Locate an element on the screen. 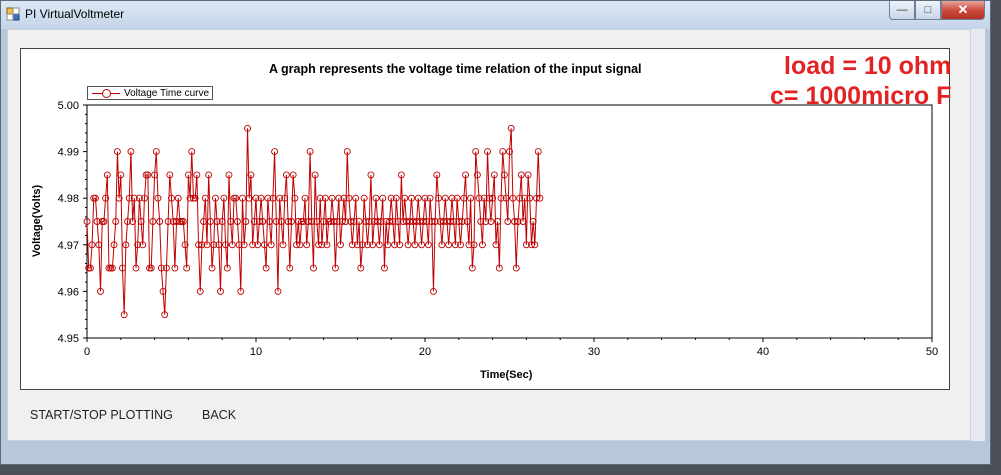 Image resolution: width=1001 pixels, height=475 pixels. maximize-button: □ is located at coordinates (928, 10).